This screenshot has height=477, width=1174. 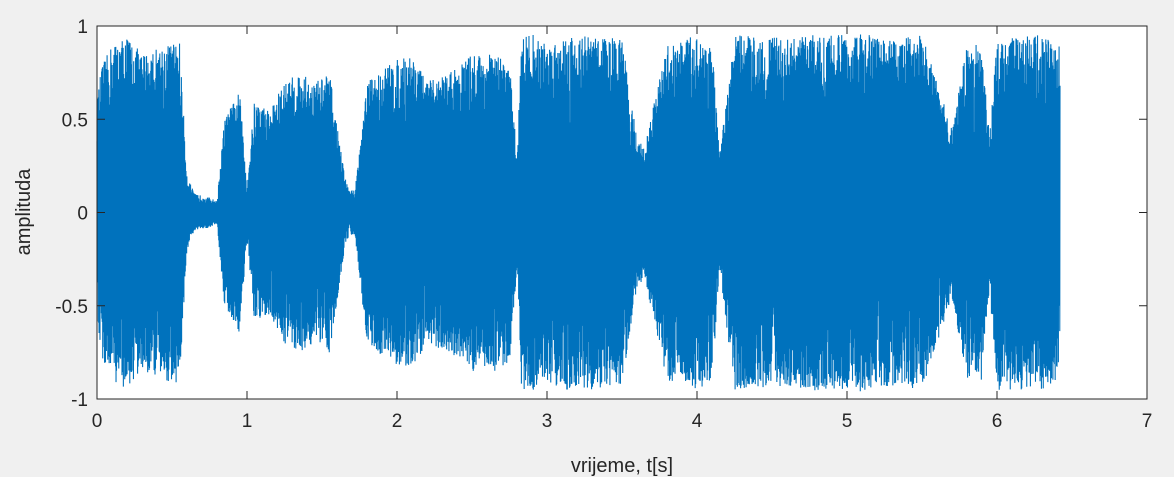 What do you see at coordinates (82, 27) in the screenshot?
I see `y-tick-label: 1` at bounding box center [82, 27].